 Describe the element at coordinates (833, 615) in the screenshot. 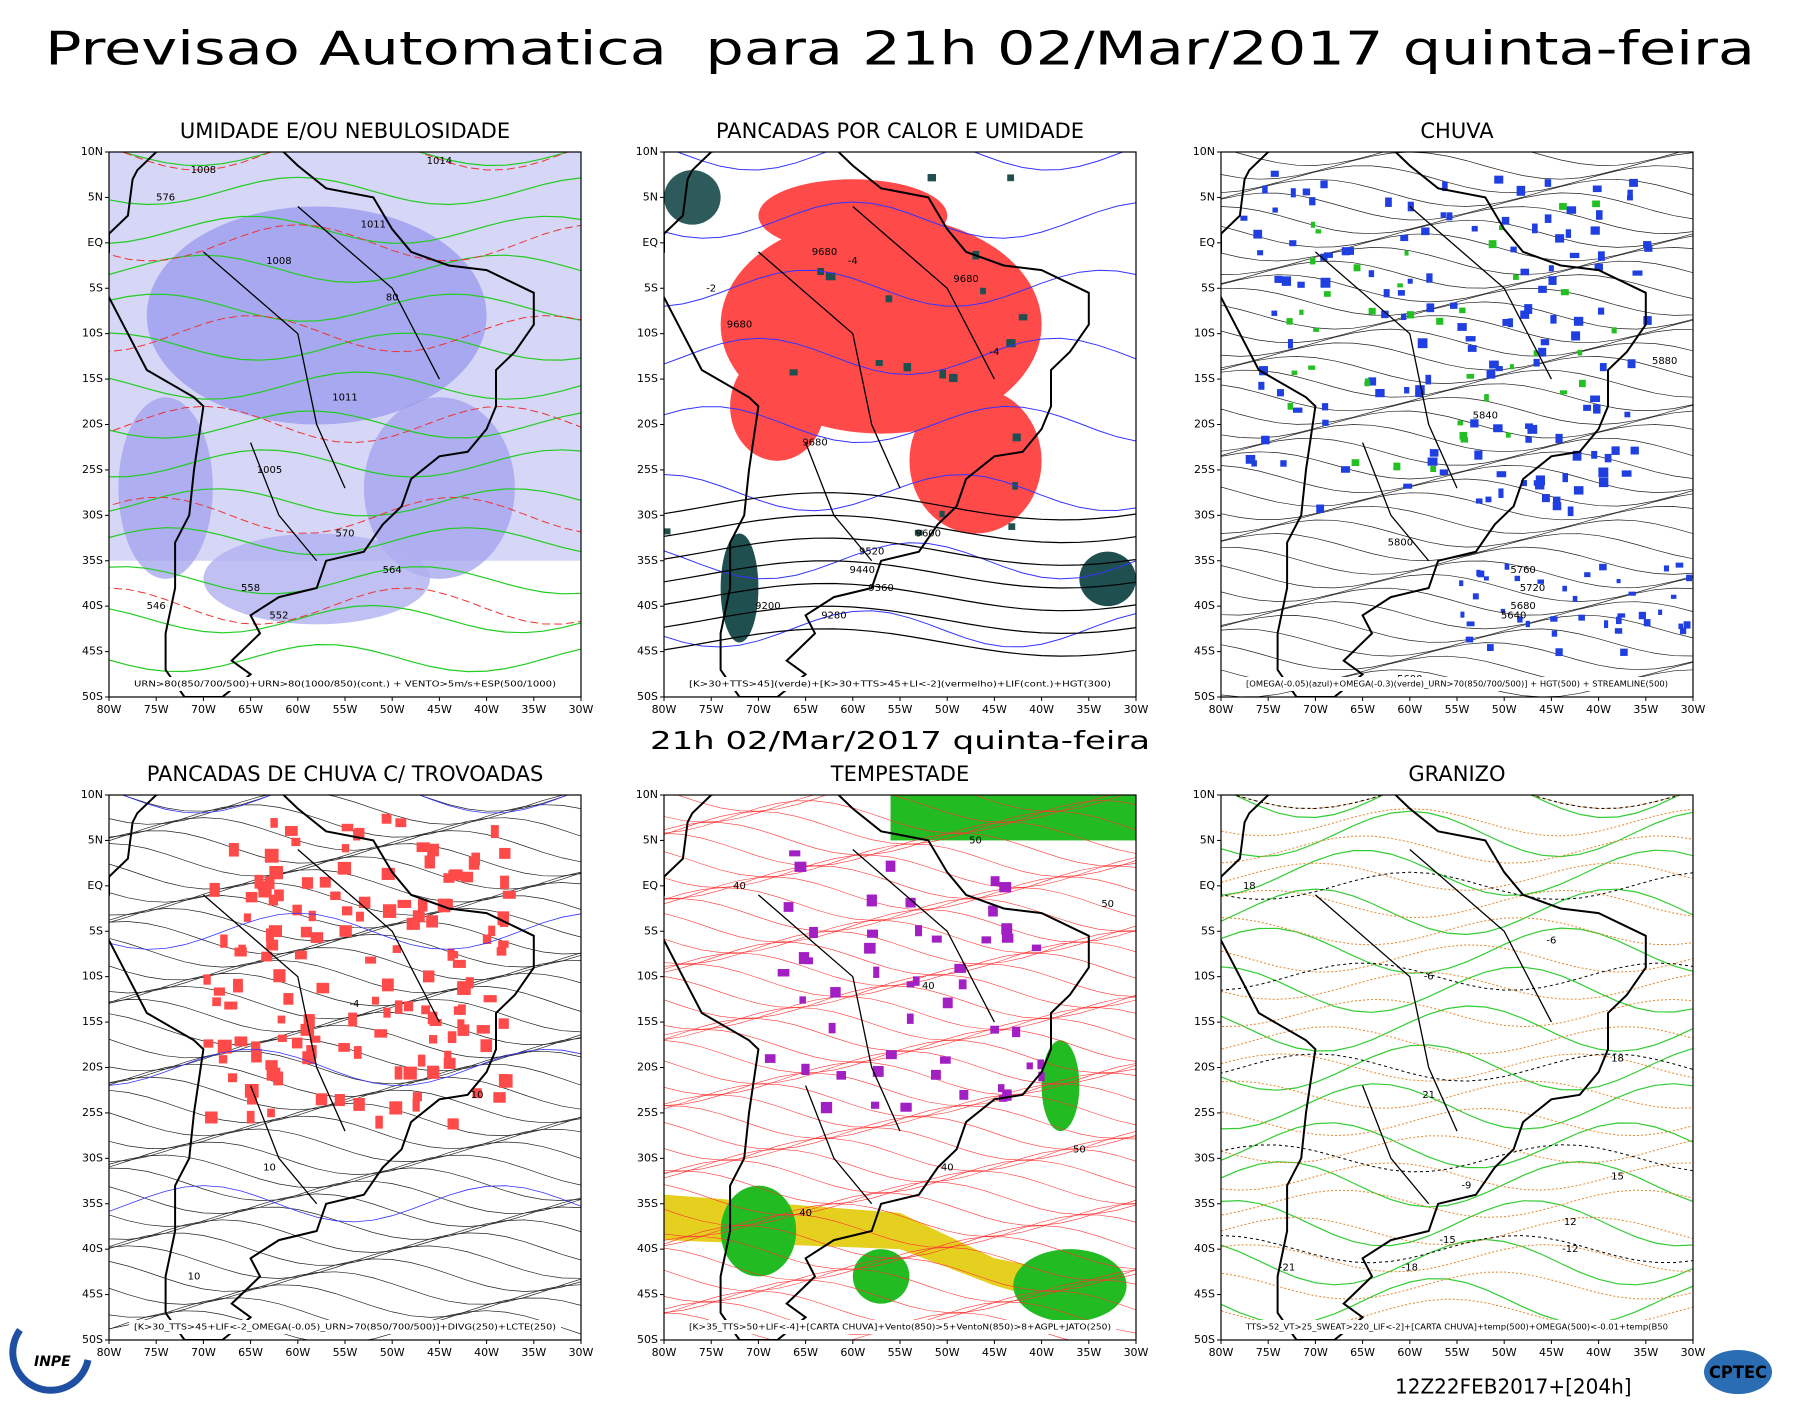

I see `contour-label: 9280` at that location.